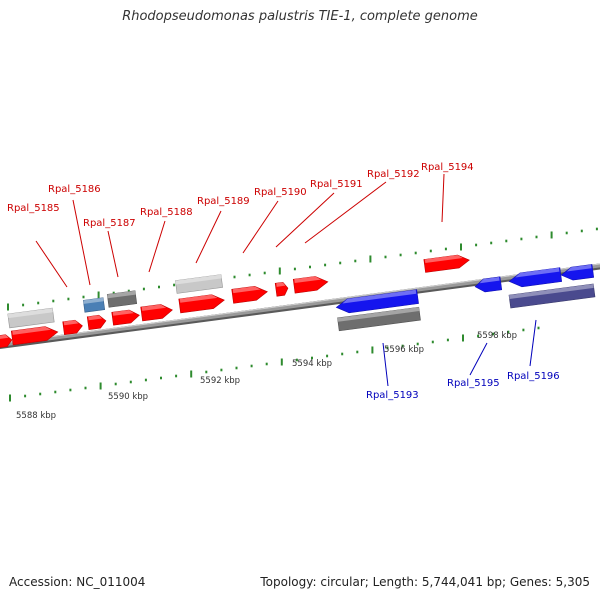 This screenshot has width=600, height=600. What do you see at coordinates (77, 582) in the screenshot?
I see `accession-text: Accession: NC_011004` at bounding box center [77, 582].